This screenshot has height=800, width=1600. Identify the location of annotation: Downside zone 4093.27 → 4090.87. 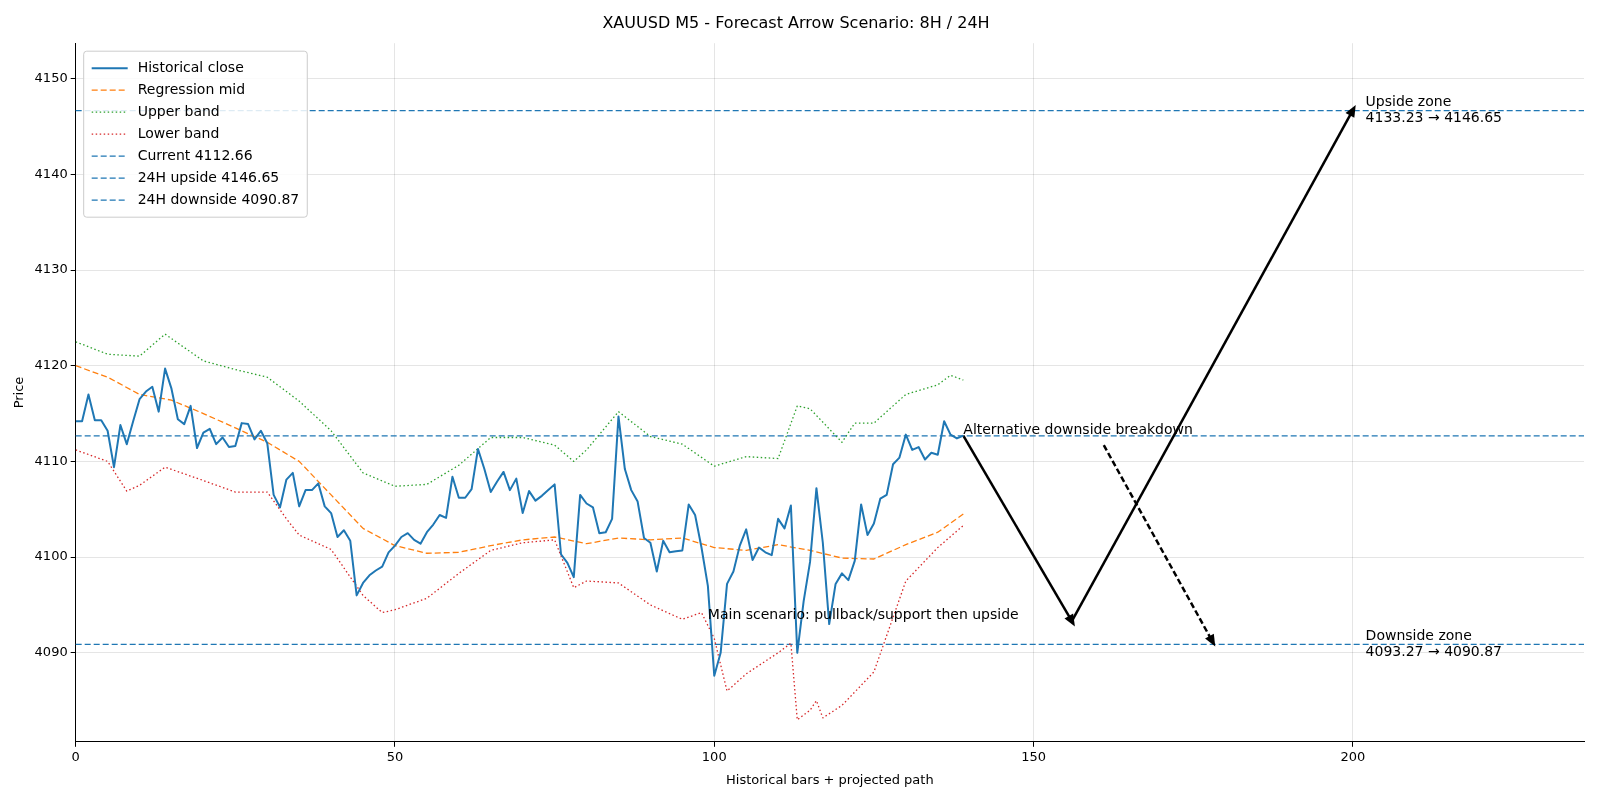
(1434, 643).